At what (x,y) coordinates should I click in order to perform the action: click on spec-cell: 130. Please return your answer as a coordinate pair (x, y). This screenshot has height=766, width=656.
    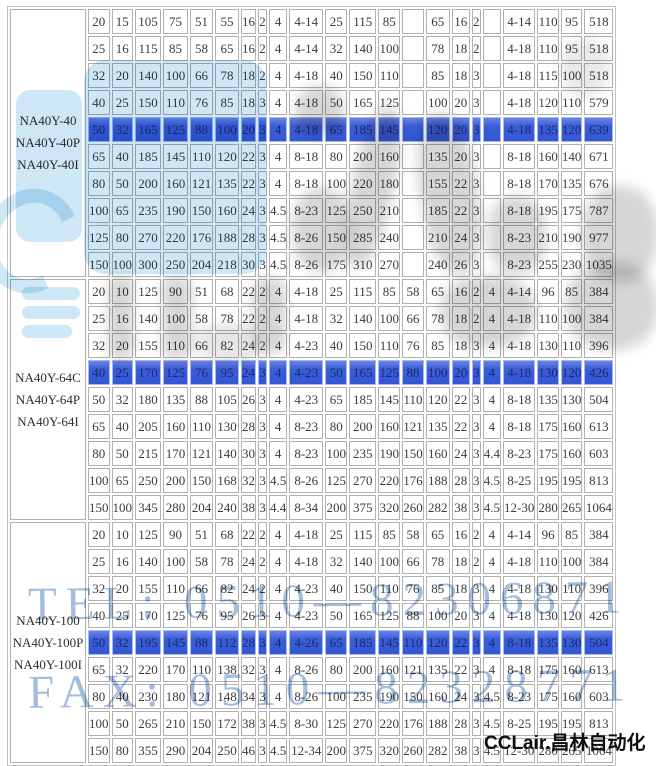
    Looking at the image, I should click on (548, 372).